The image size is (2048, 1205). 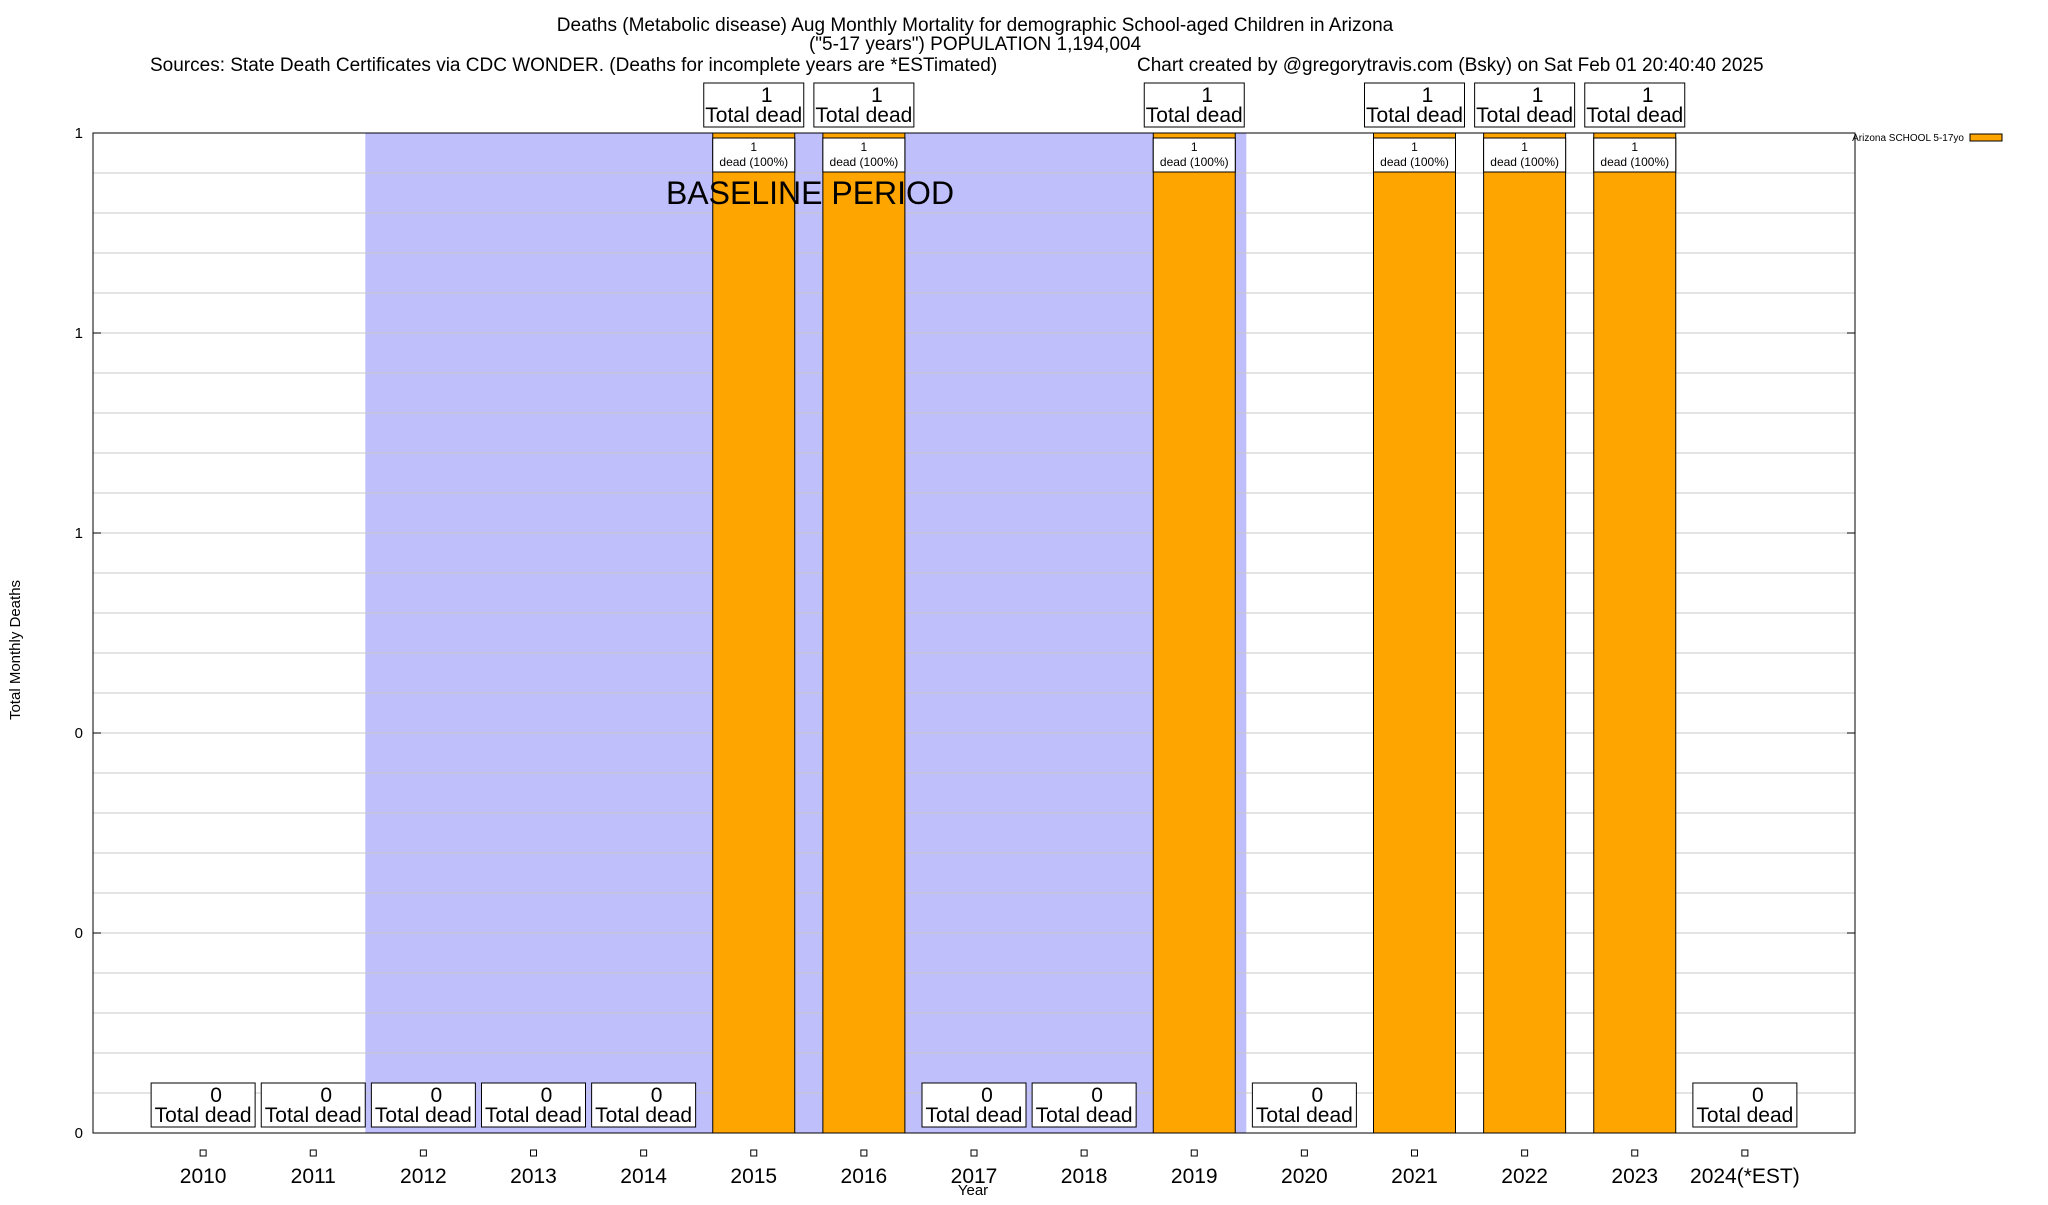 I want to click on y-axis-label: Total Monthly Deaths, so click(x=15, y=650).